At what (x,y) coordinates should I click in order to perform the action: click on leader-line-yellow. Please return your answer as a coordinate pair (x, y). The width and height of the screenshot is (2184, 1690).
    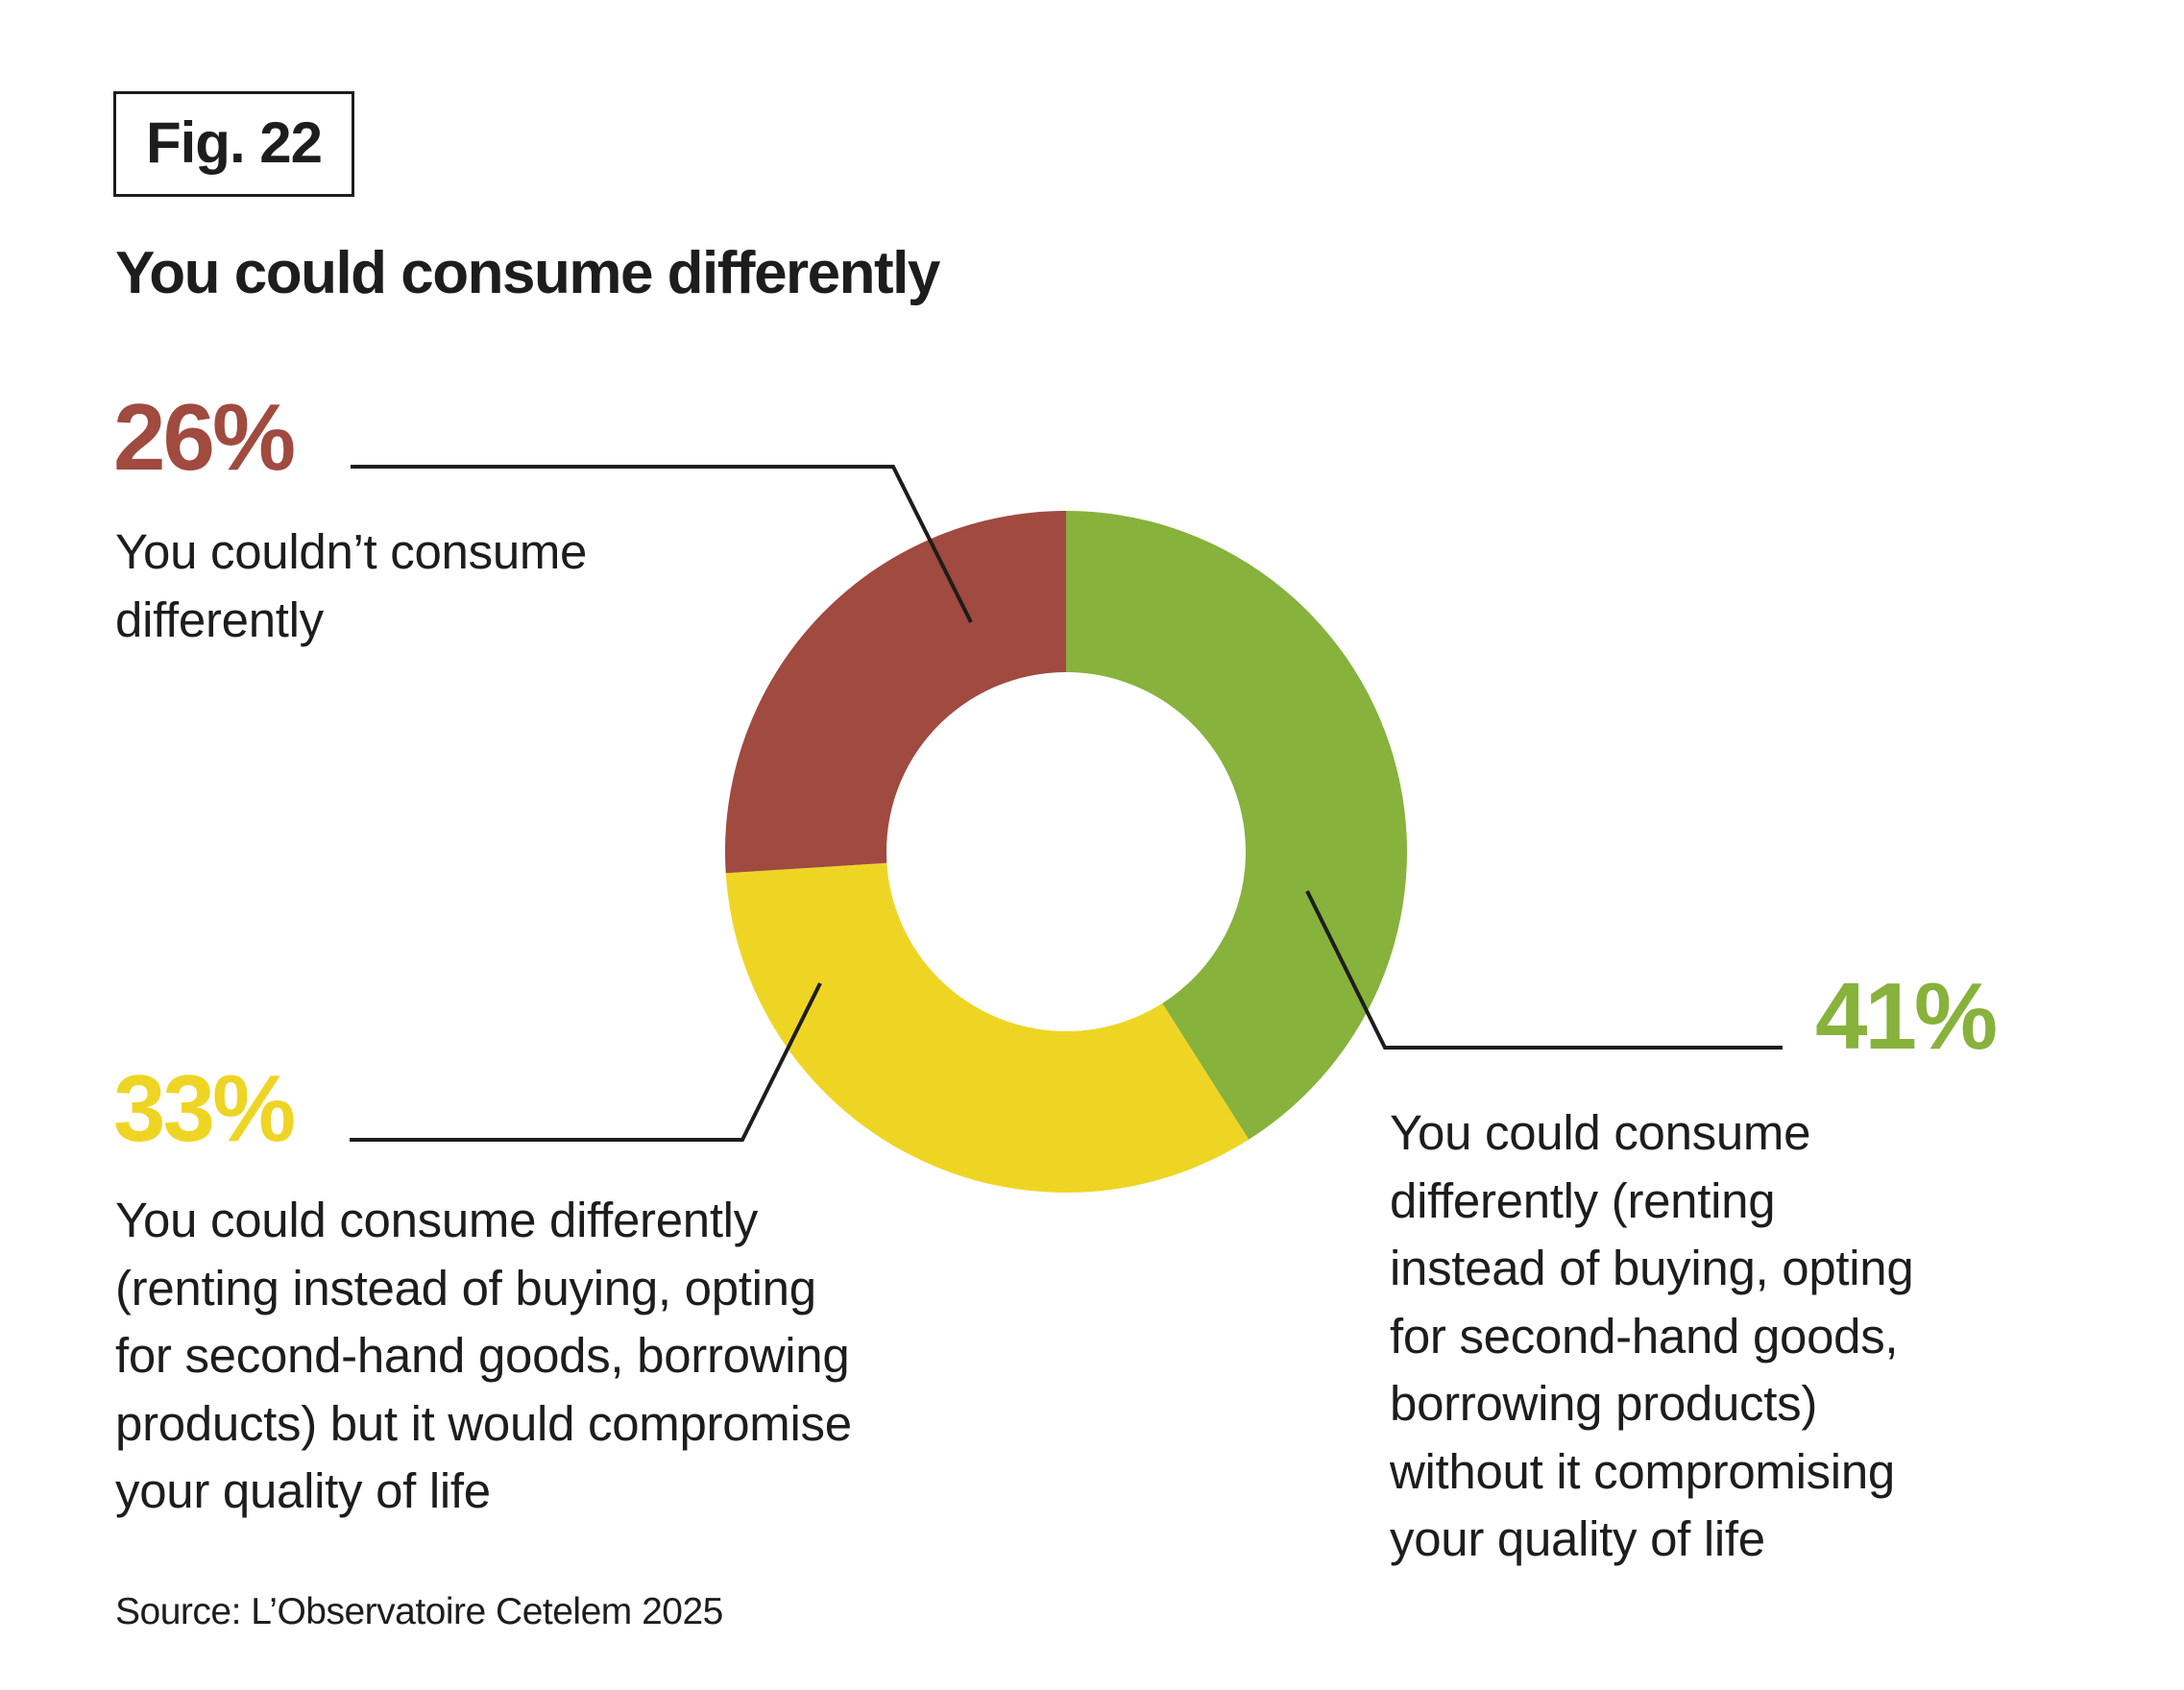
    Looking at the image, I should click on (586, 1062).